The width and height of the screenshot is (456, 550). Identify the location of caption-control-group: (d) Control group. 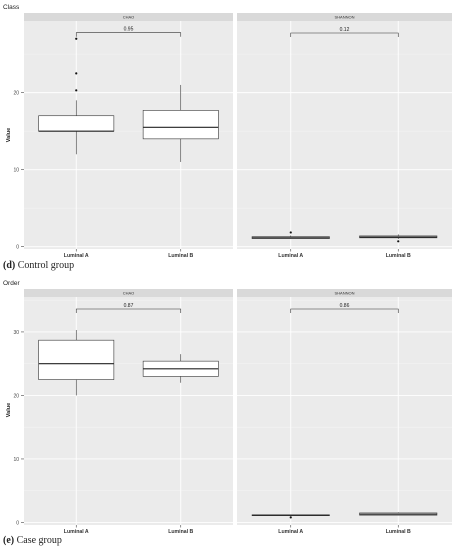
(38, 265).